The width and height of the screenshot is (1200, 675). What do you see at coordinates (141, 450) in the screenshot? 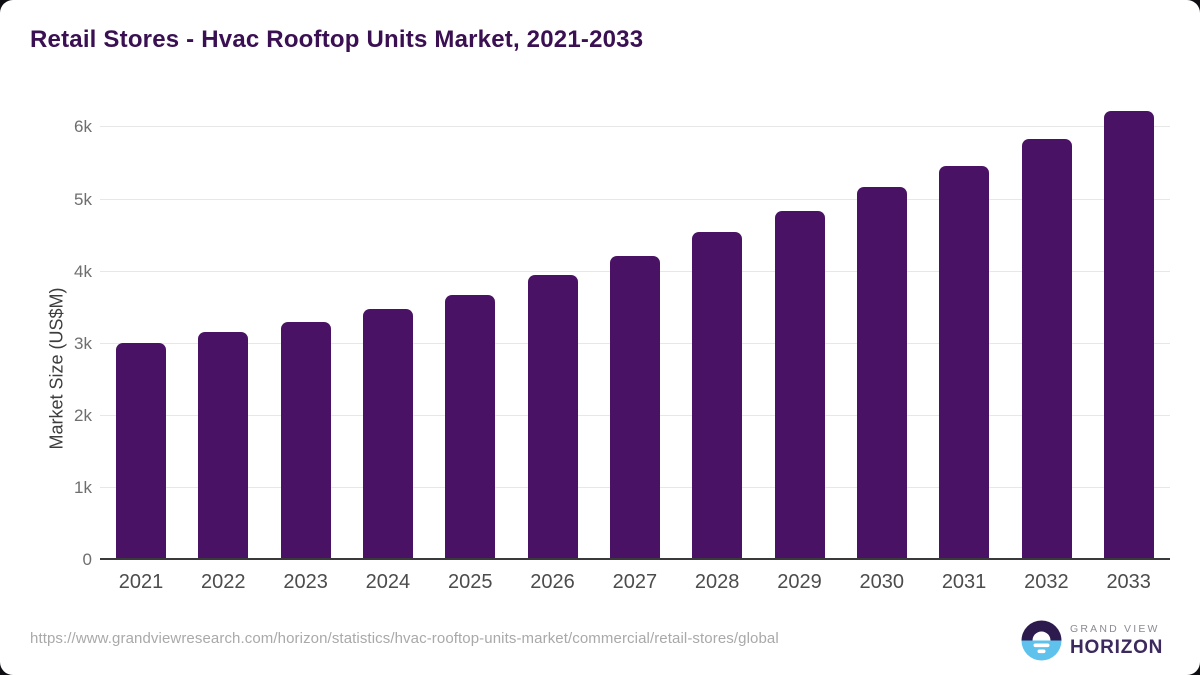
I see `bar-2021` at bounding box center [141, 450].